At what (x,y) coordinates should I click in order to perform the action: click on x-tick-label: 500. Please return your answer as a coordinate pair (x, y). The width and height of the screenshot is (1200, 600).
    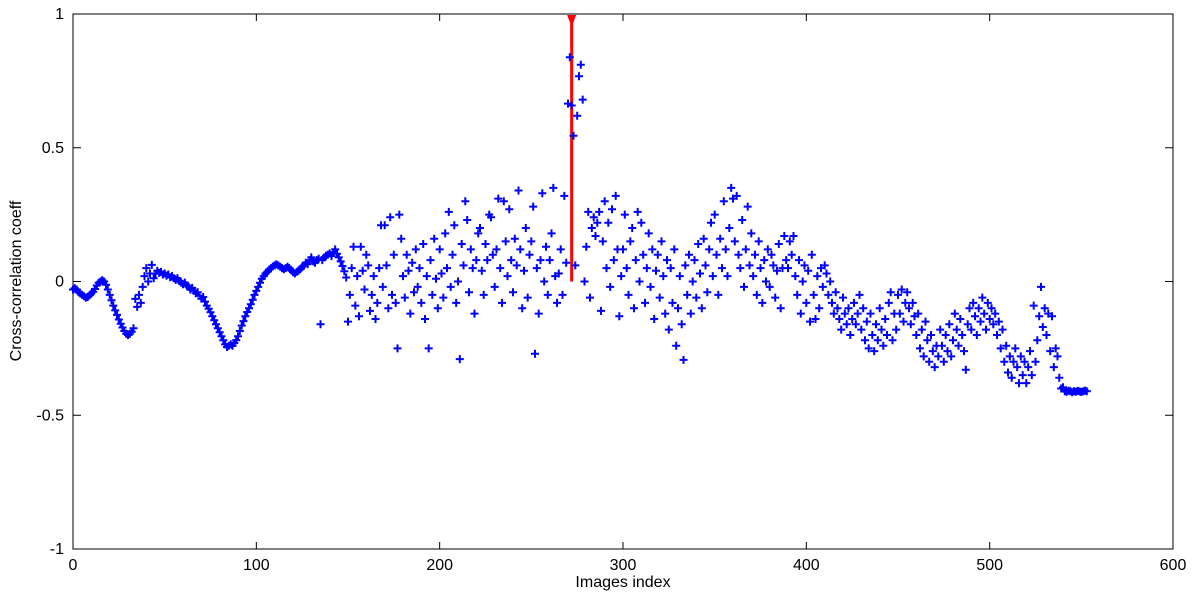
    Looking at the image, I should click on (989, 565).